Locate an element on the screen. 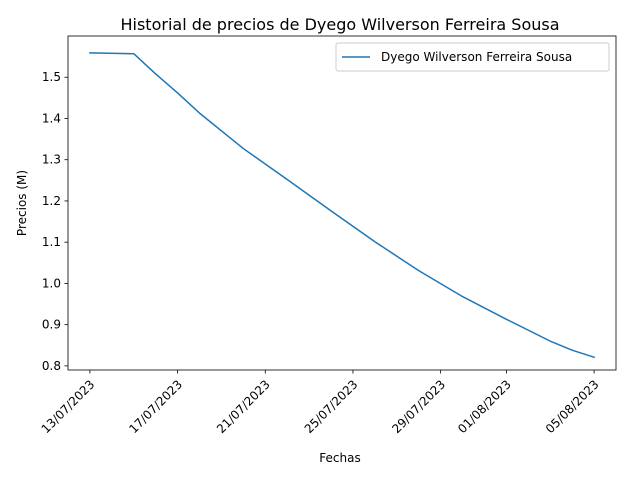 The width and height of the screenshot is (640, 480). y-tick-label: 0.8 is located at coordinates (51, 366).